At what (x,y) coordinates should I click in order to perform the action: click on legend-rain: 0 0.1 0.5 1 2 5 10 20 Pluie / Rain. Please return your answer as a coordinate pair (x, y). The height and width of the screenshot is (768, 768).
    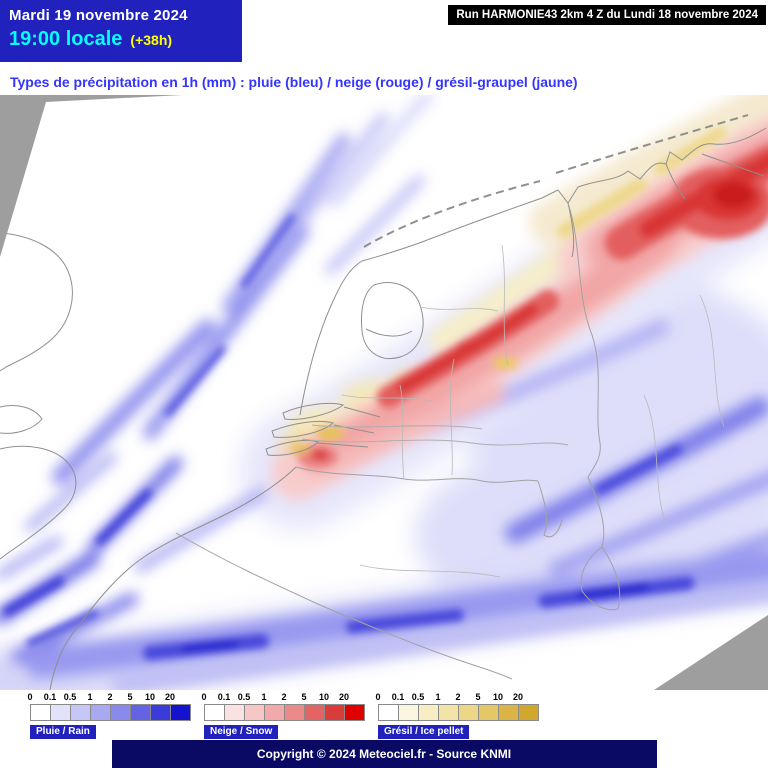
    Looking at the image, I should click on (109, 715).